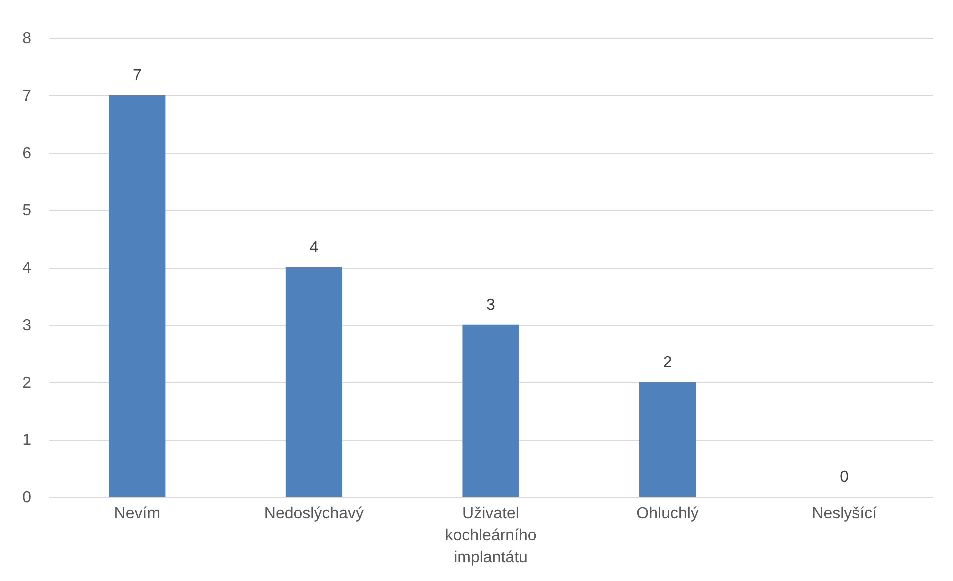 The image size is (953, 581). I want to click on y-tick-label: 0, so click(27, 498).